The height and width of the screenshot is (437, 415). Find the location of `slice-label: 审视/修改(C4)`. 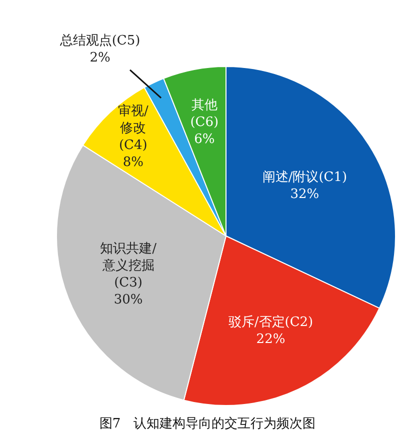

slice-label: 审视/修改(C4) is located at coordinates (133, 128).